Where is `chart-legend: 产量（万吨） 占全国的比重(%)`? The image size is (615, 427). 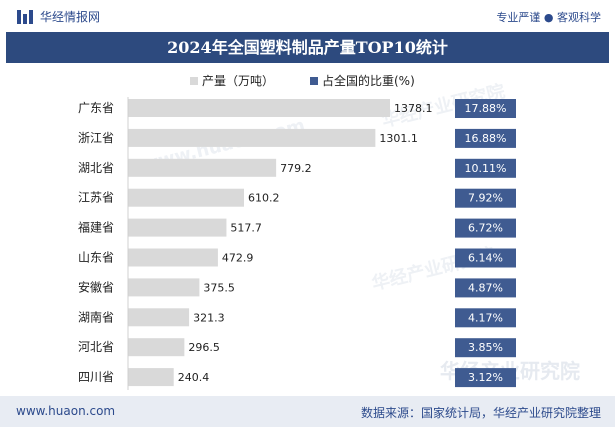 chart-legend: 产量（万吨） 占全国的比重(%) is located at coordinates (307, 81).